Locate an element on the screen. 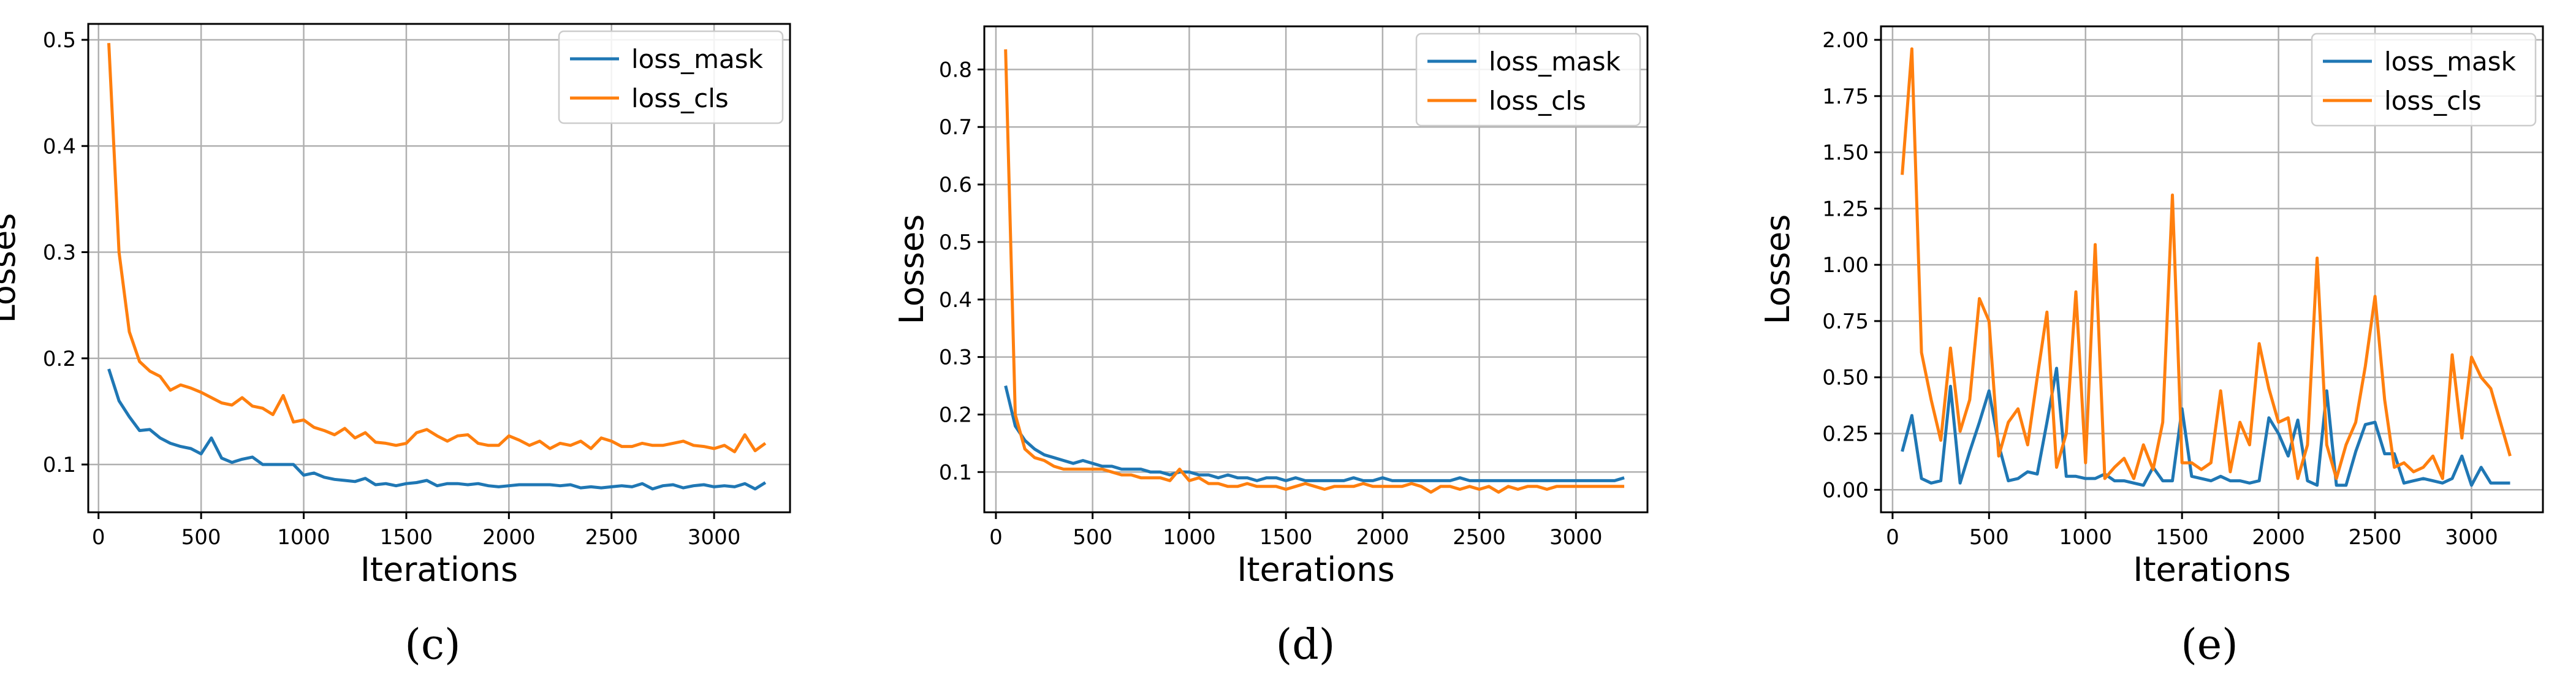  y-tick-label: 1.00 is located at coordinates (1845, 265).